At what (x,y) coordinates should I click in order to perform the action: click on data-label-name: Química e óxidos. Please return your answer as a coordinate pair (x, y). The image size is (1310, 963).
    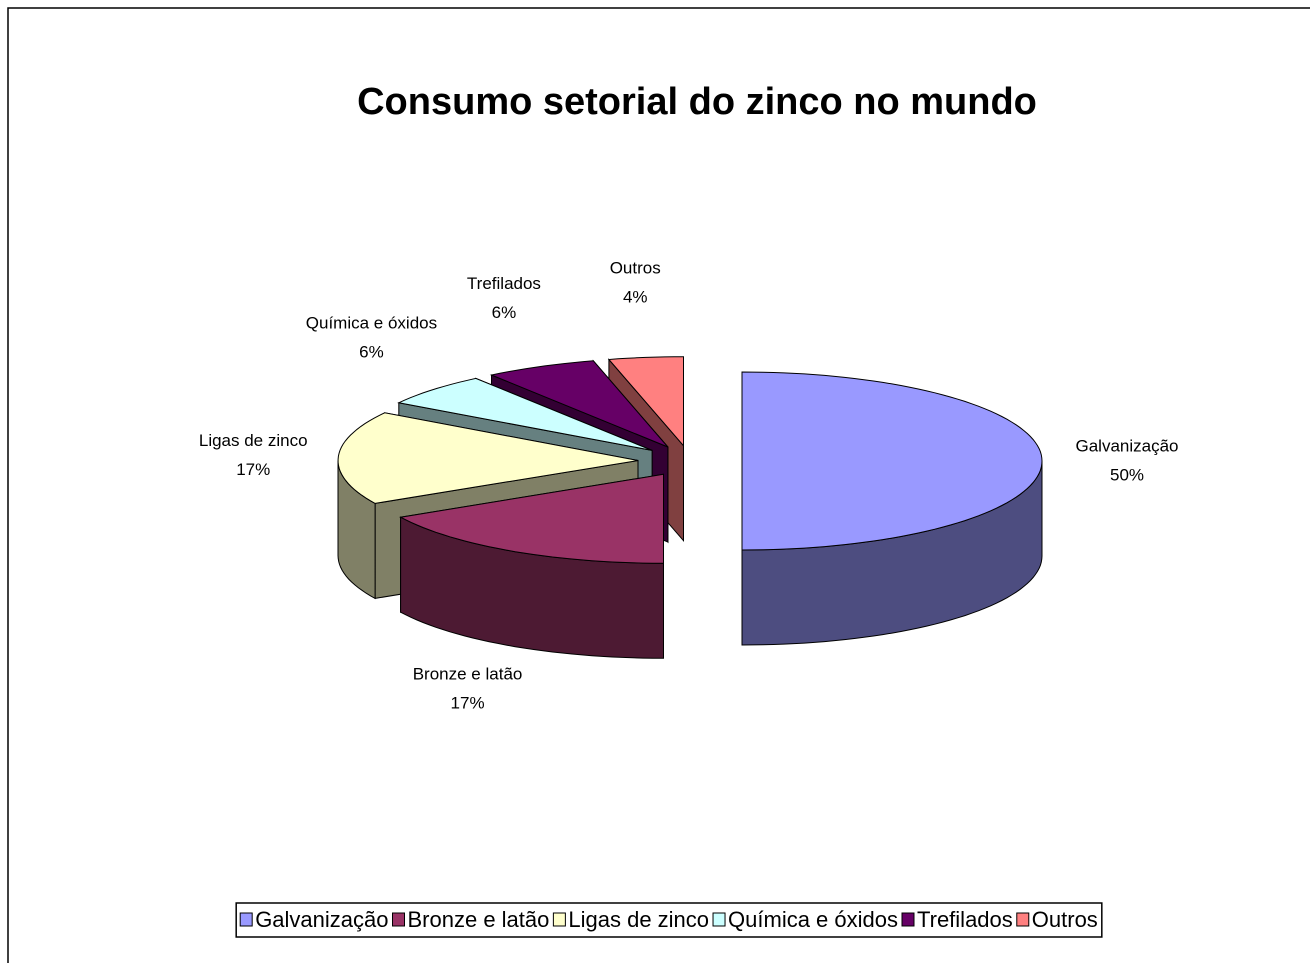
    Looking at the image, I should click on (371, 323).